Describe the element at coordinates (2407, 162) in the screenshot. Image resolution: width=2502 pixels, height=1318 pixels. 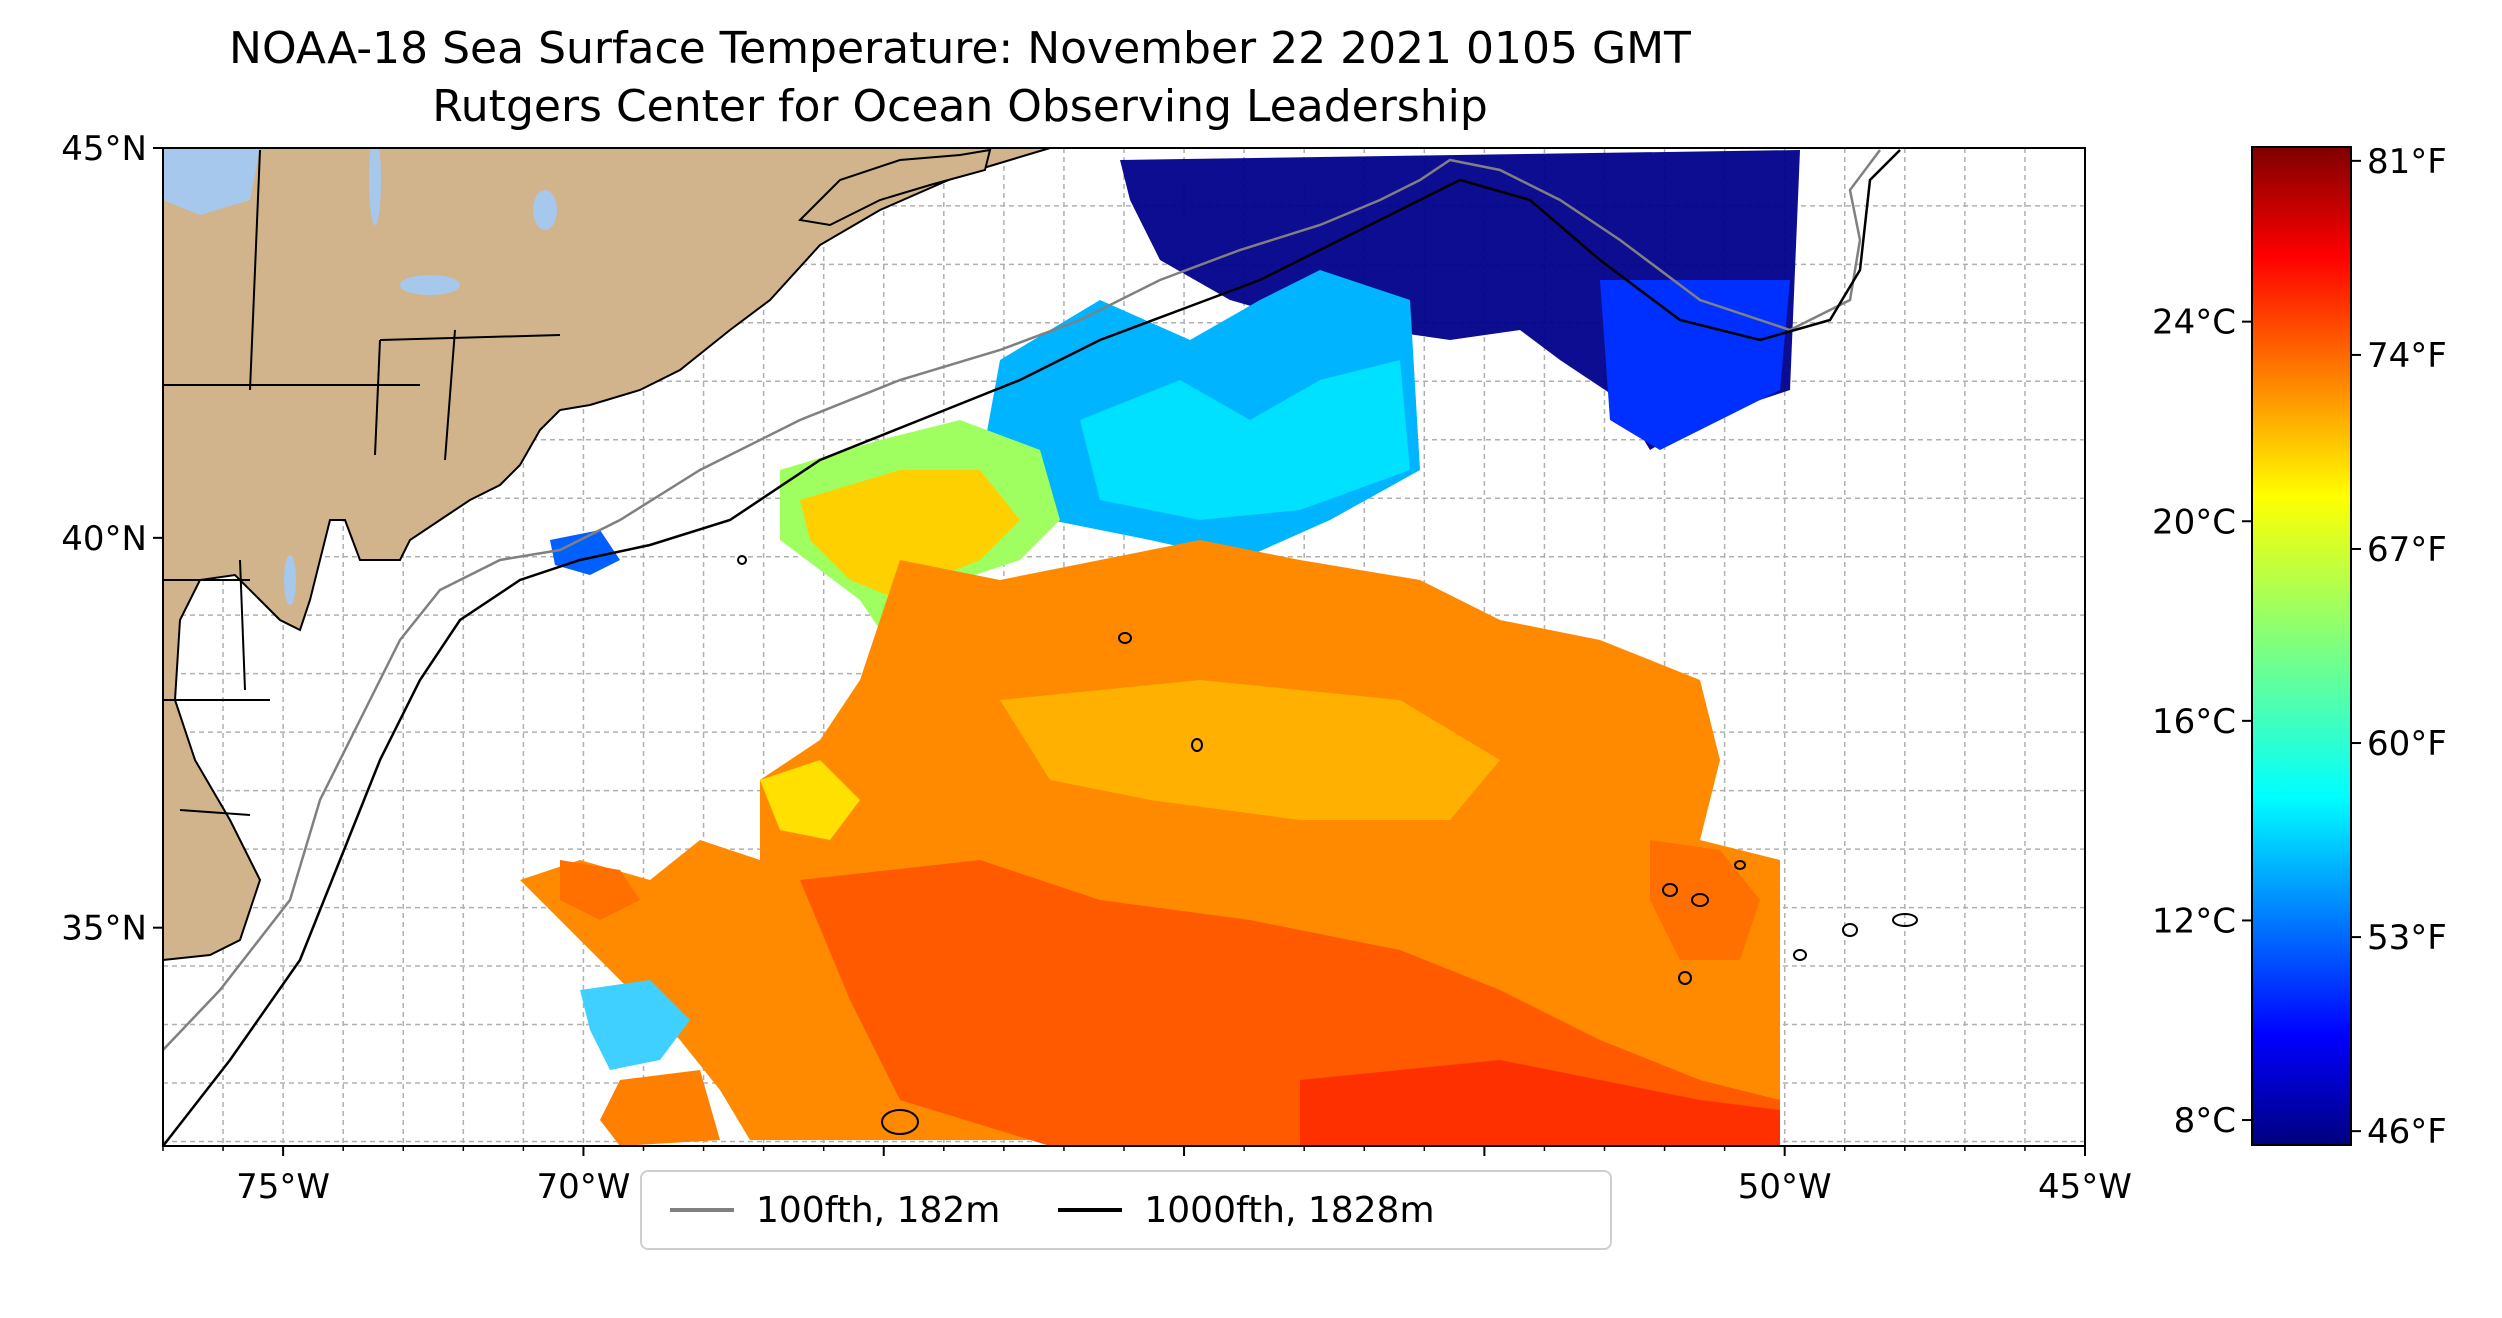
I see `fahrenheit-tick-label: 81°F` at that location.